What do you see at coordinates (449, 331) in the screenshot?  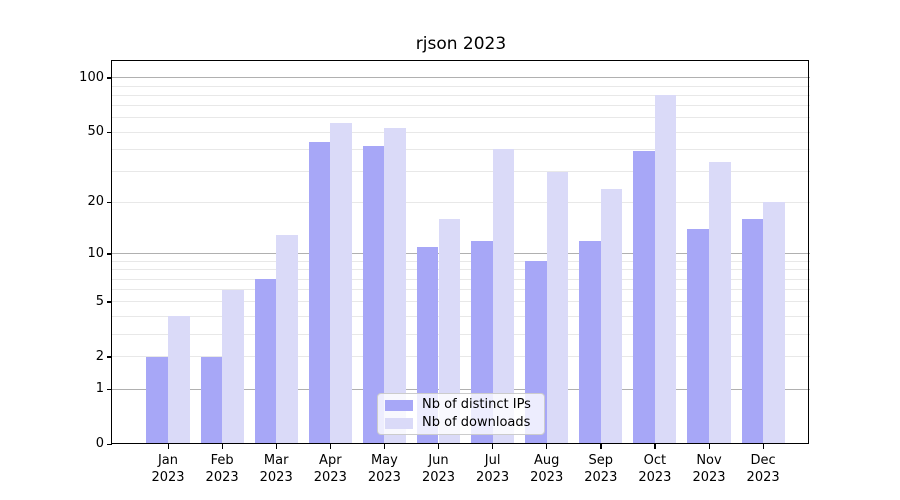 I see `bar-downloads-jun-2023` at bounding box center [449, 331].